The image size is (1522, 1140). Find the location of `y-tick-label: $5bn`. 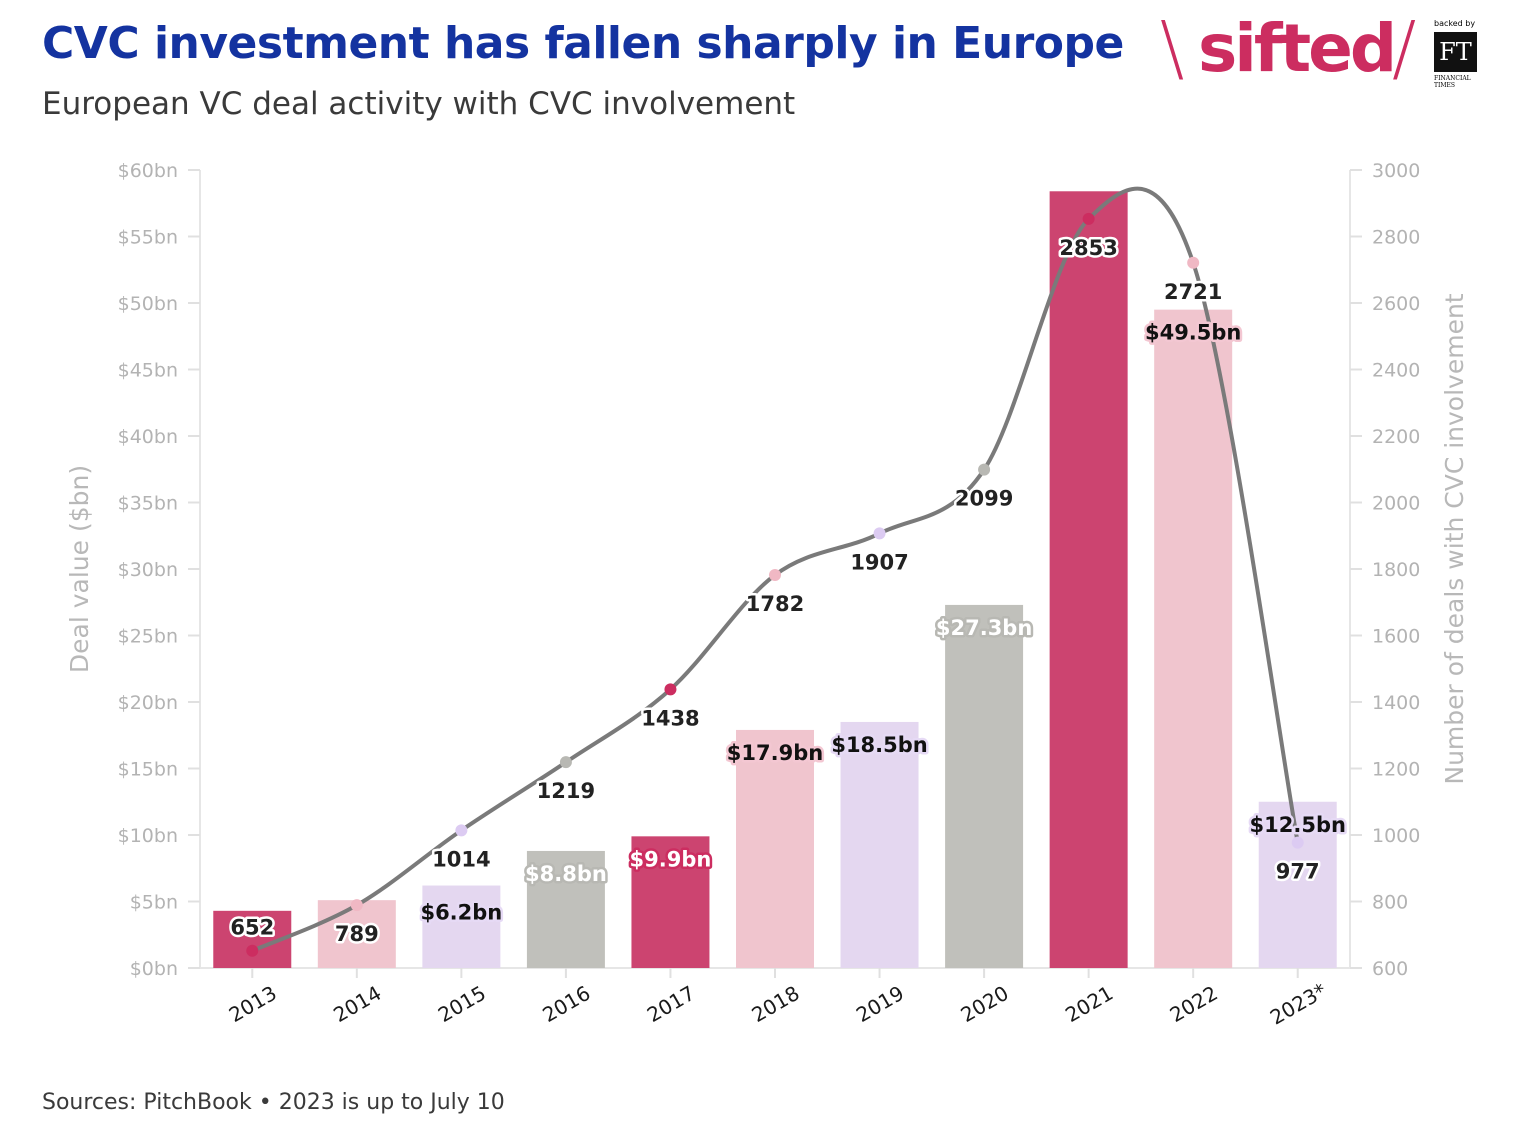

y-tick-label: $5bn is located at coordinates (154, 903).